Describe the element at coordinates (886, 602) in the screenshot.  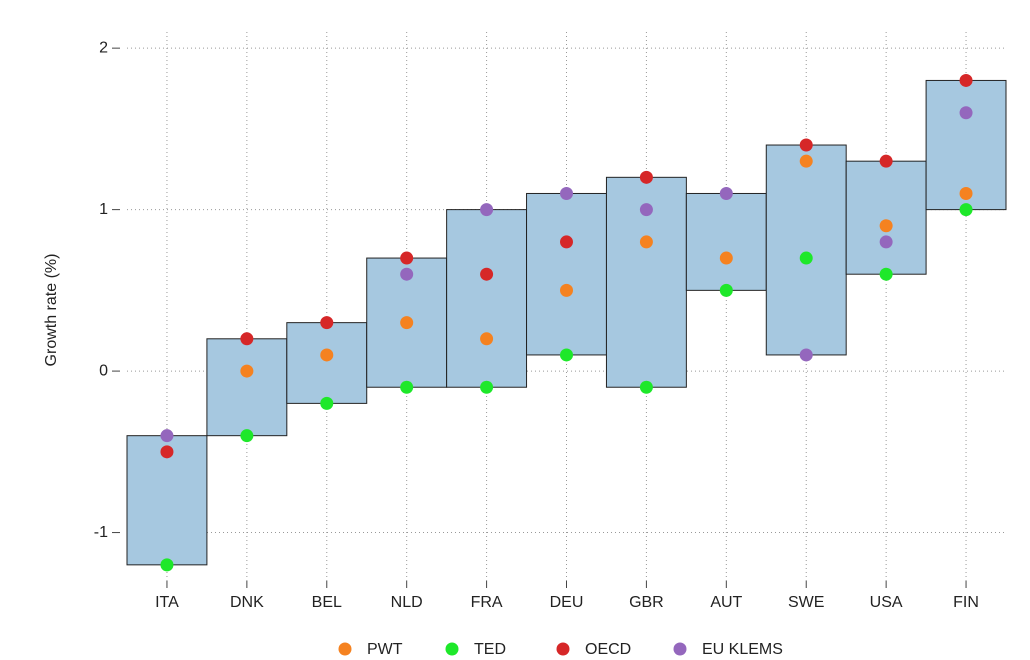
I see `x-tick-label: USA` at that location.